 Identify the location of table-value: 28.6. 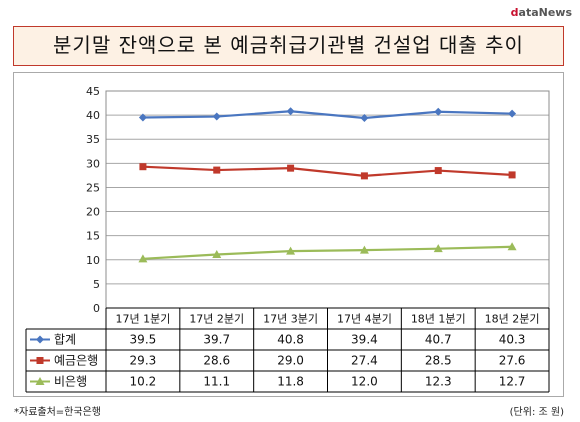
(216, 361).